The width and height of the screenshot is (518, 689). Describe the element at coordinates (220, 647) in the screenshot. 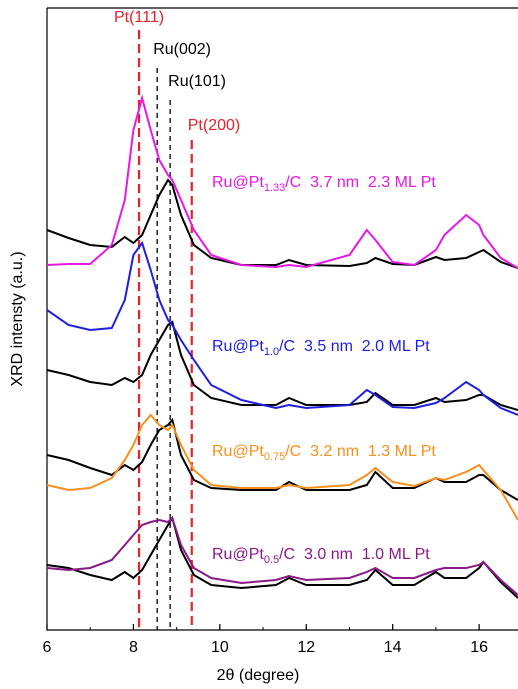

I see `x-tick-label: 10` at that location.